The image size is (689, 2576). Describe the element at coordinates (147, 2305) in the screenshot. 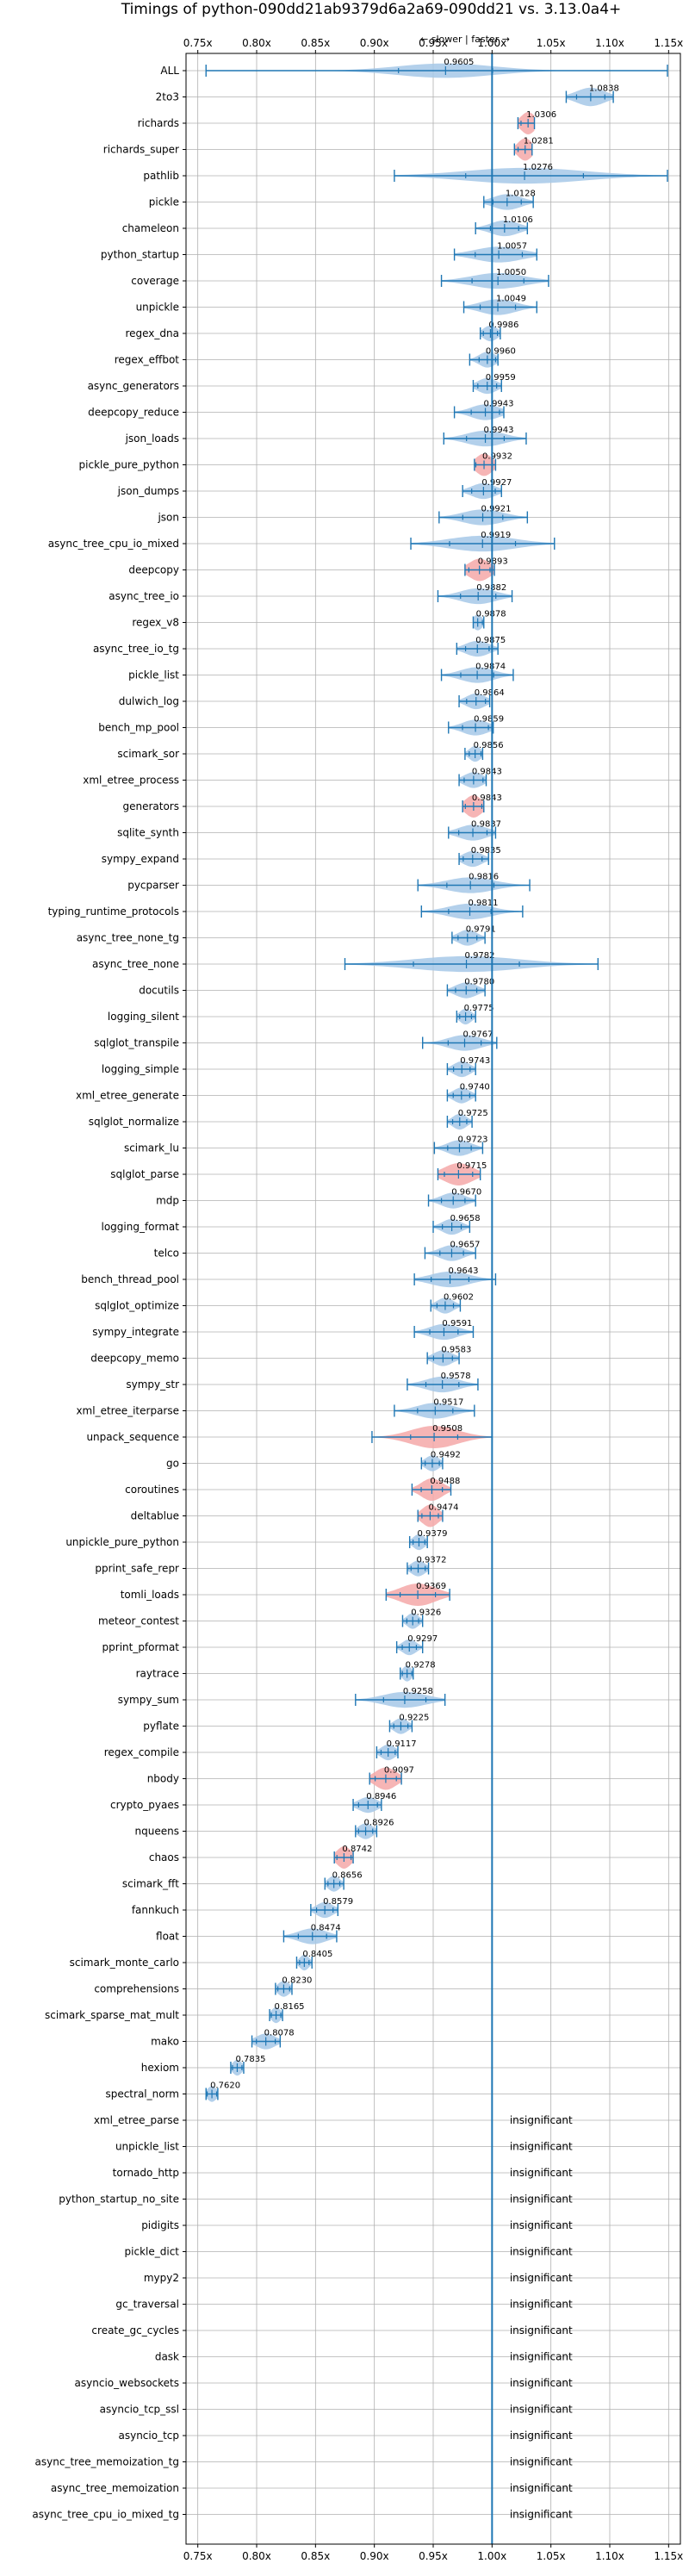

I see `benchmark-label: gc_traversal` at that location.